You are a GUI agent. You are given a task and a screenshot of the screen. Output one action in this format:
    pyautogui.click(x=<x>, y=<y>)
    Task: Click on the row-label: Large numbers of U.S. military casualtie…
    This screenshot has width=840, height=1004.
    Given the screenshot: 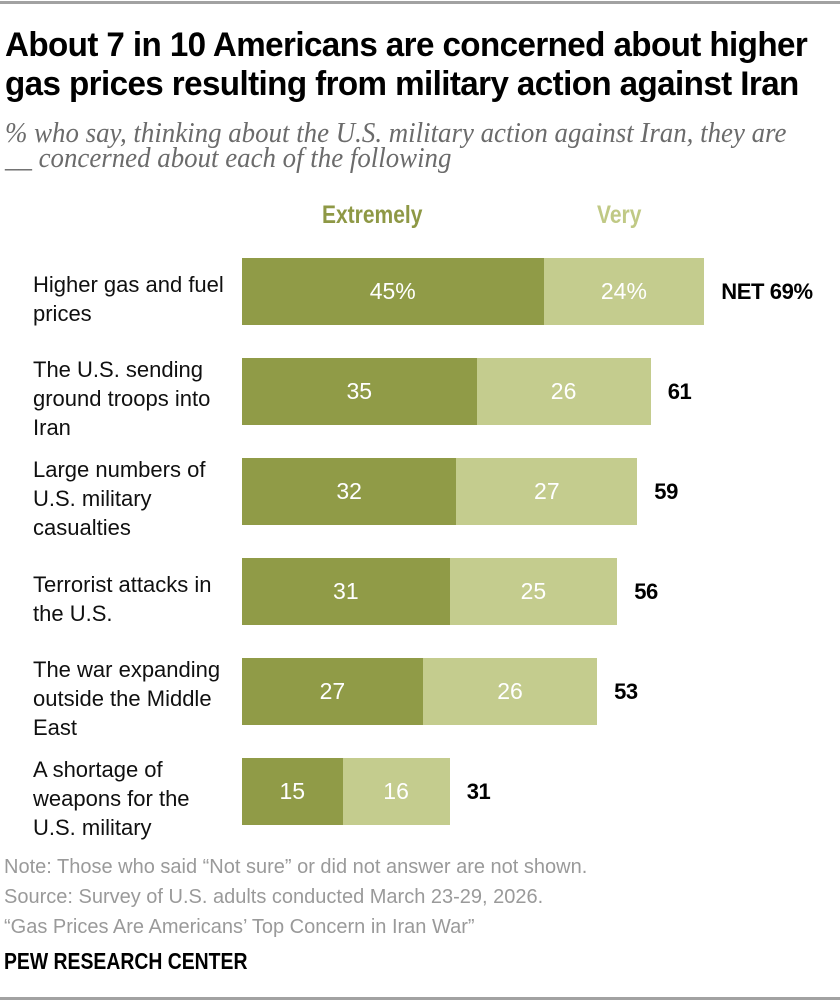 What is the action you would take?
    pyautogui.click(x=119, y=498)
    